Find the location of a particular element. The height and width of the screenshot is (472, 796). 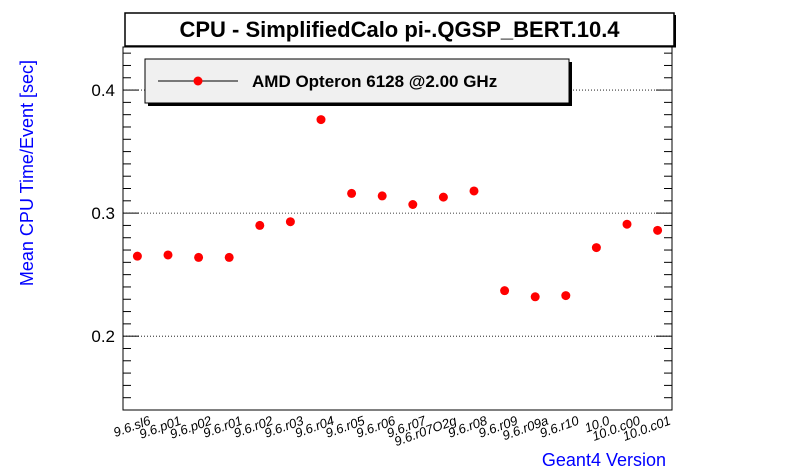

y-tick-label: 0.3 is located at coordinates (103, 213).